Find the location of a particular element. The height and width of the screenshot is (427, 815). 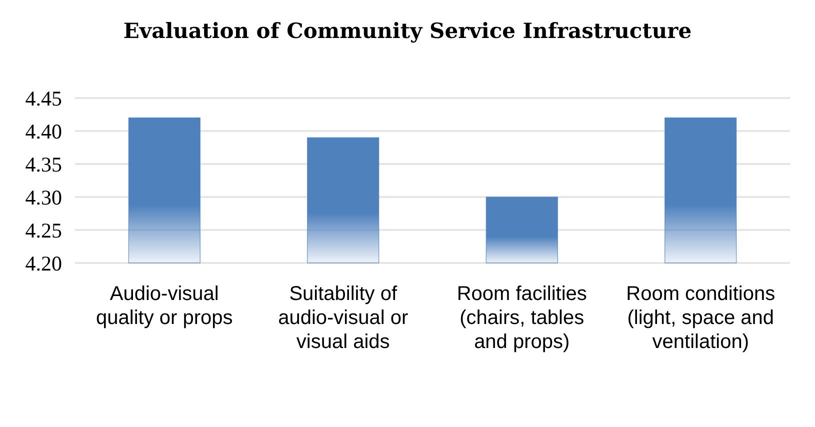

chart-title: Evaluation of Community Service Infrastructure is located at coordinates (407, 30).